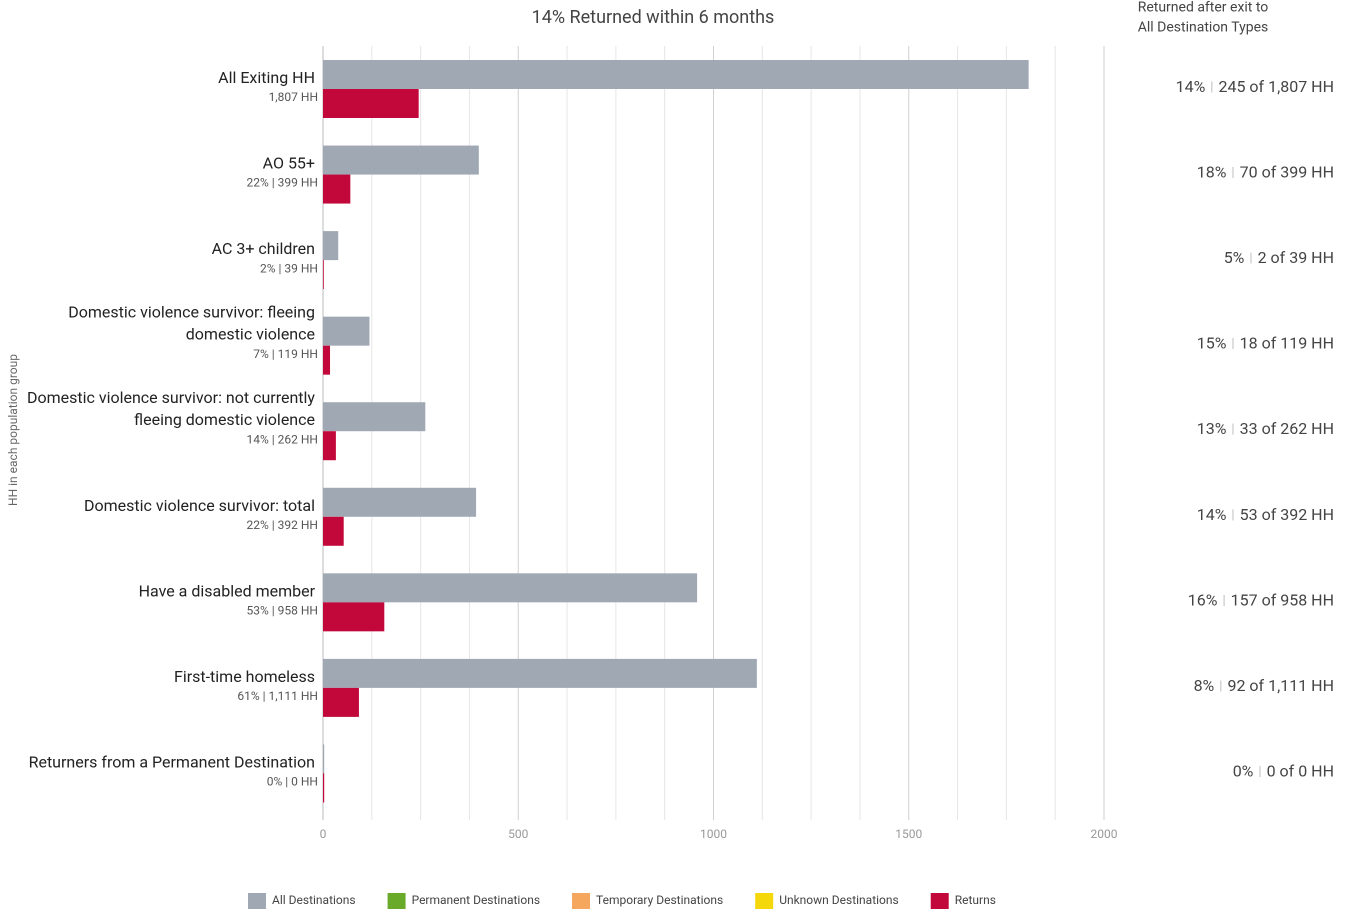 The image size is (1351, 912). I want to click on return-summary: 16% | 157 of 958 HH, so click(1261, 600).